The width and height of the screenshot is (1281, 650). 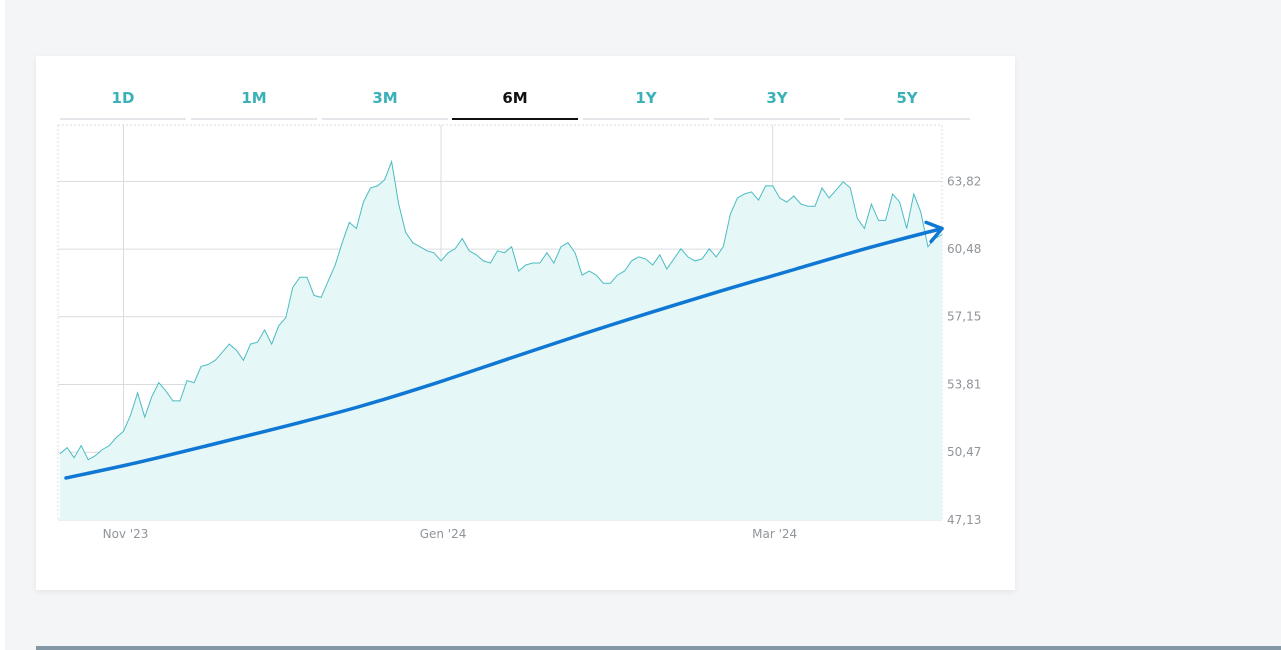 I want to click on tab-1m: 1M, so click(x=254, y=97).